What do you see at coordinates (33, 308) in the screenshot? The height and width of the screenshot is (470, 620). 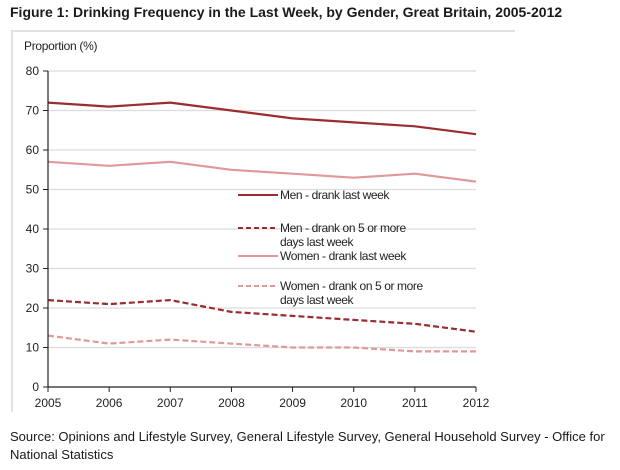 I see `y-tick-label: 20` at bounding box center [33, 308].